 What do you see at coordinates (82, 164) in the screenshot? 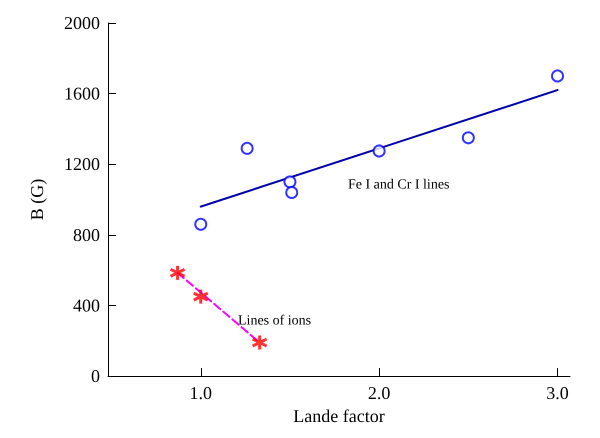
I see `y-tick-label: 1200` at bounding box center [82, 164].